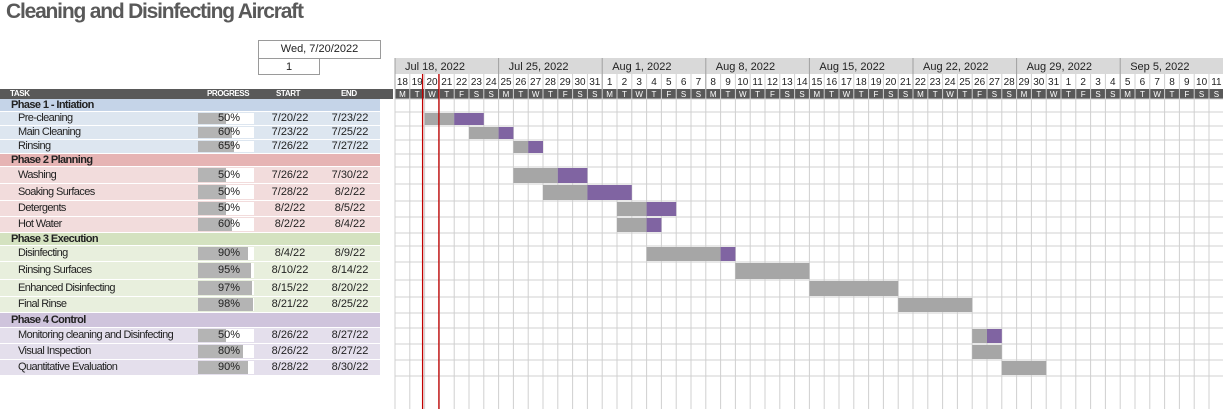  I want to click on phase-row: Phase 4 Control, so click(190, 320).